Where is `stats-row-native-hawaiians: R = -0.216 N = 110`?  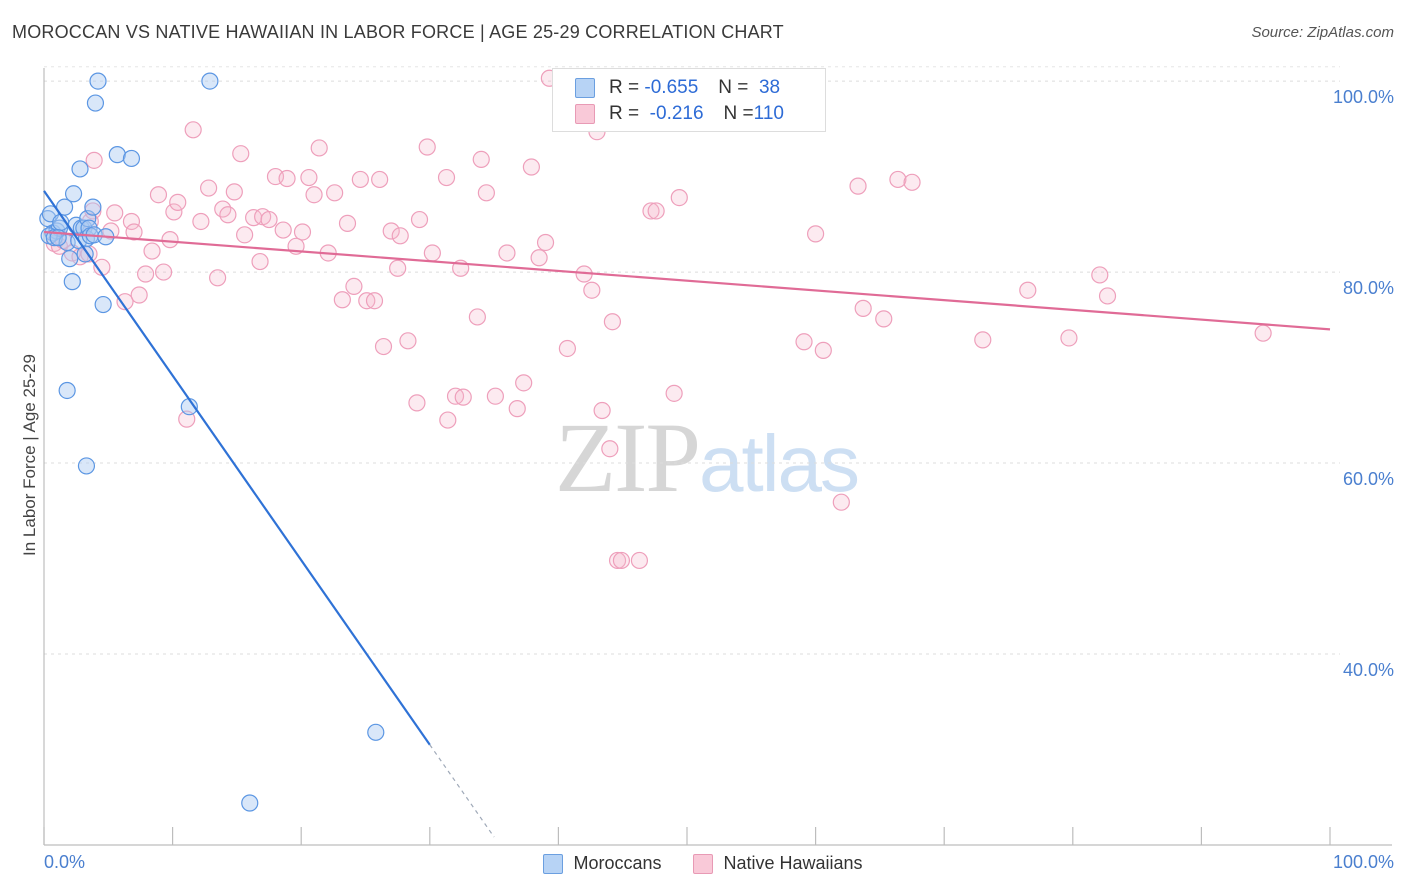 stats-row-native-hawaiians: R = -0.216 N = 110 is located at coordinates (679, 114).